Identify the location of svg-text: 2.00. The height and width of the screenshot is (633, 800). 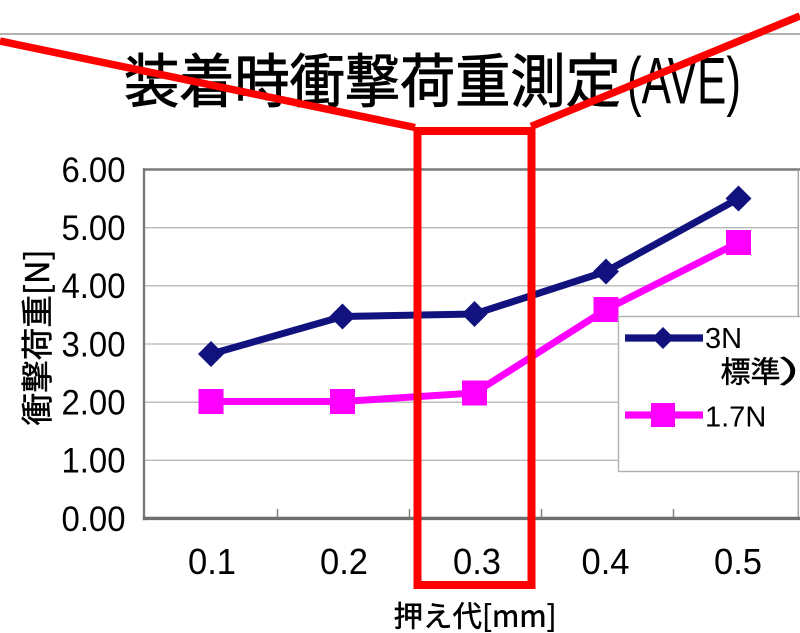
(94, 403).